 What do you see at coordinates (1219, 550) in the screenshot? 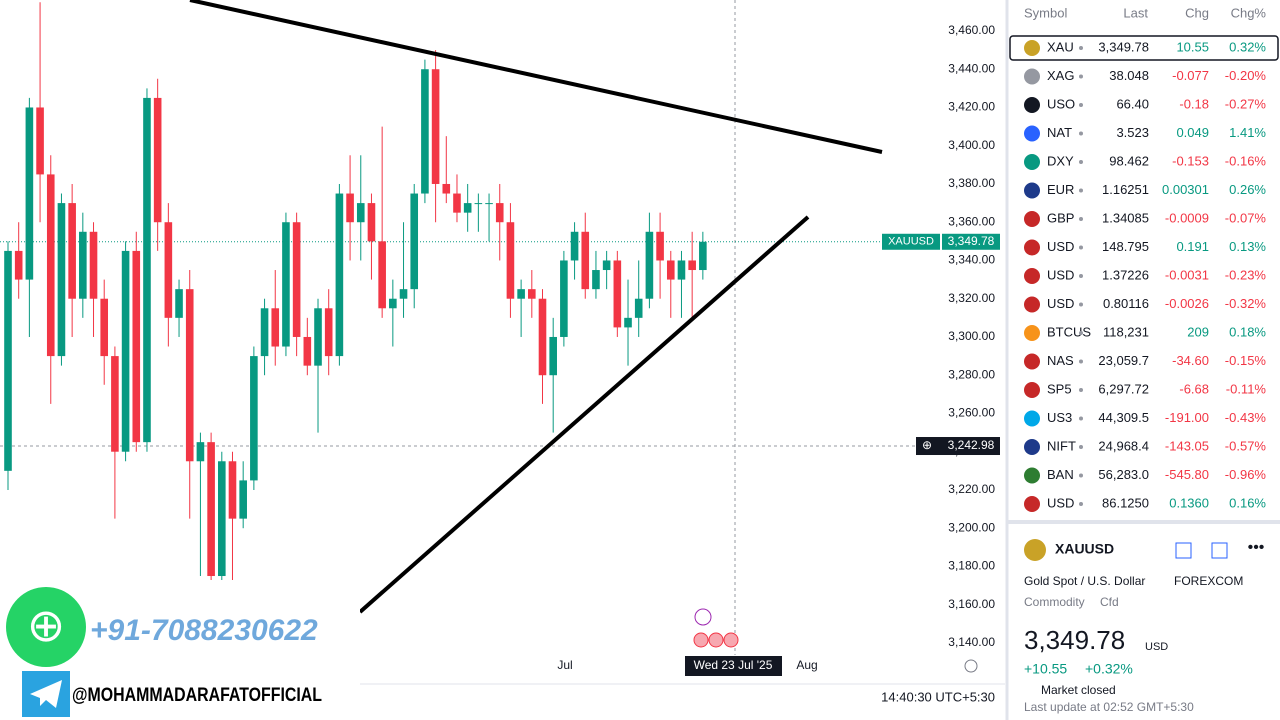
I see `edit-button` at bounding box center [1219, 550].